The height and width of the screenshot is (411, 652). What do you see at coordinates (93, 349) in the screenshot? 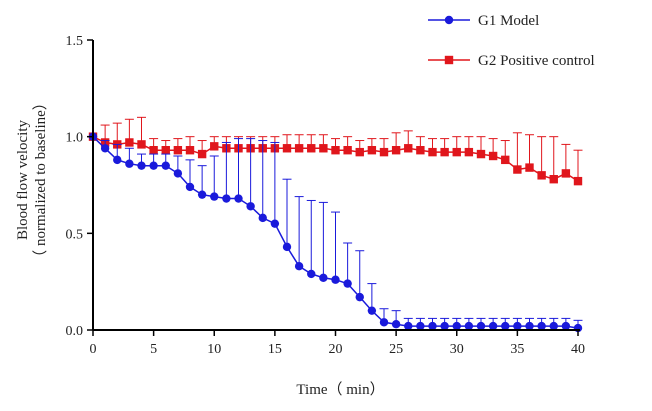
I see `x-tick-label: 0` at bounding box center [93, 349].